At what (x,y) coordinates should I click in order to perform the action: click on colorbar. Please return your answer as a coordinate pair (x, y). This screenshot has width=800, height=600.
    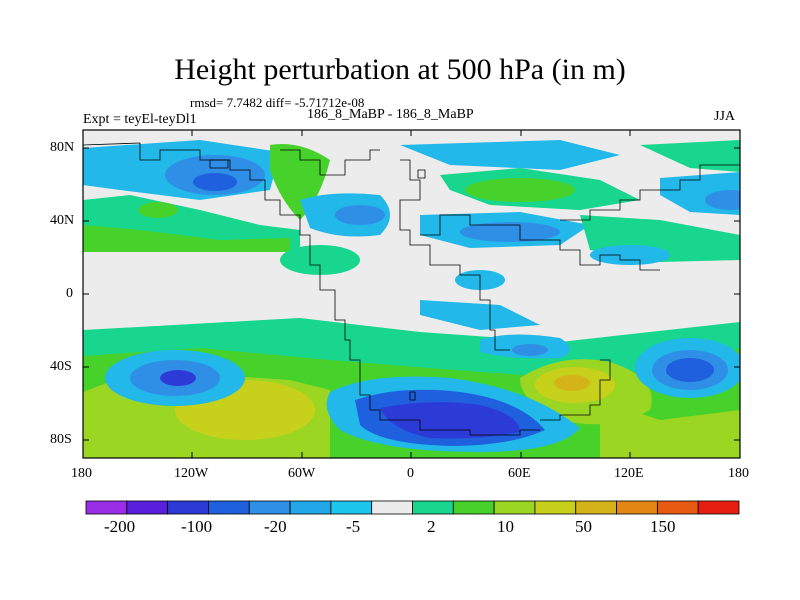
    Looking at the image, I should click on (412, 507).